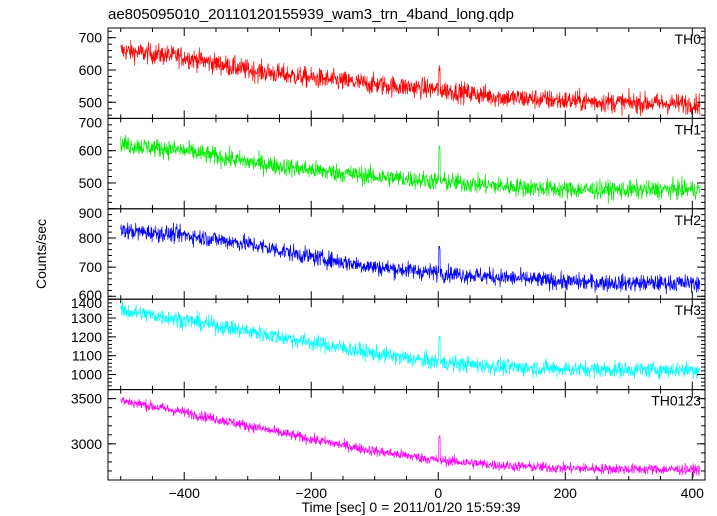 Image resolution: width=717 pixels, height=516 pixels. Describe the element at coordinates (86, 375) in the screenshot. I see `y-tick-label: 1000` at that location.